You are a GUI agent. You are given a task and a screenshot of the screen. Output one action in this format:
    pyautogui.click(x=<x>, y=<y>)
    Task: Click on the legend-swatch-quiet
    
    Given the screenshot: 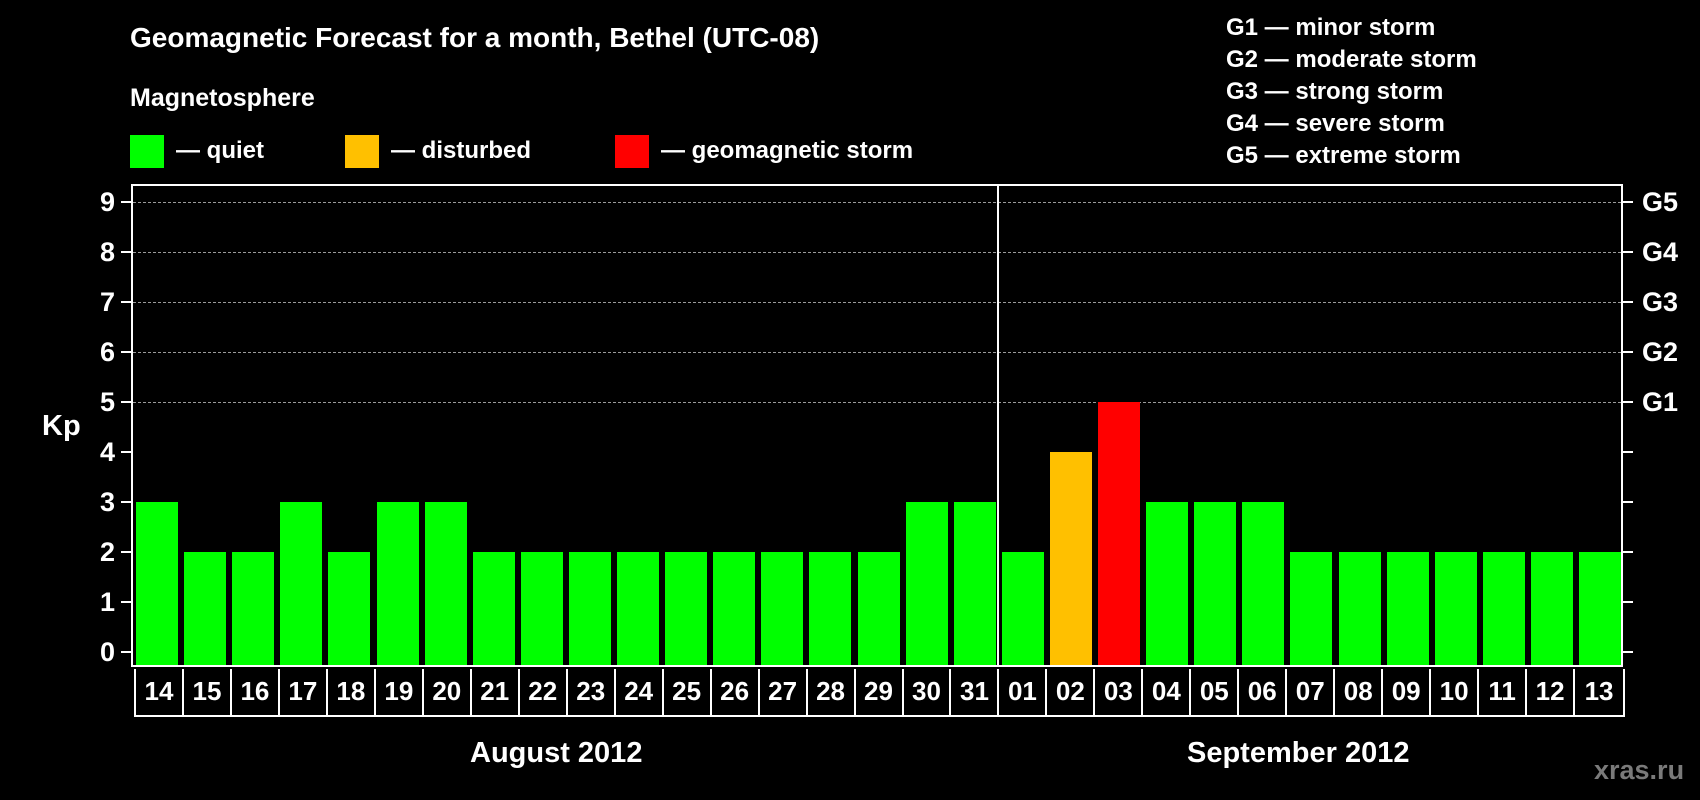 What is the action you would take?
    pyautogui.click(x=147, y=151)
    